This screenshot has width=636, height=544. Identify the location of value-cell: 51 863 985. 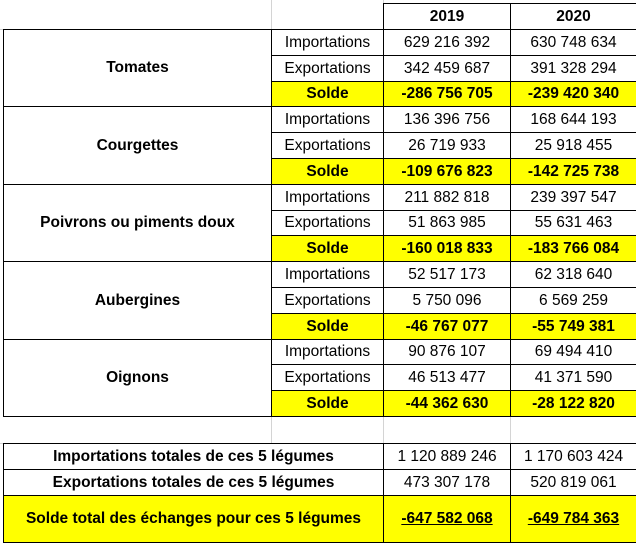
(447, 223).